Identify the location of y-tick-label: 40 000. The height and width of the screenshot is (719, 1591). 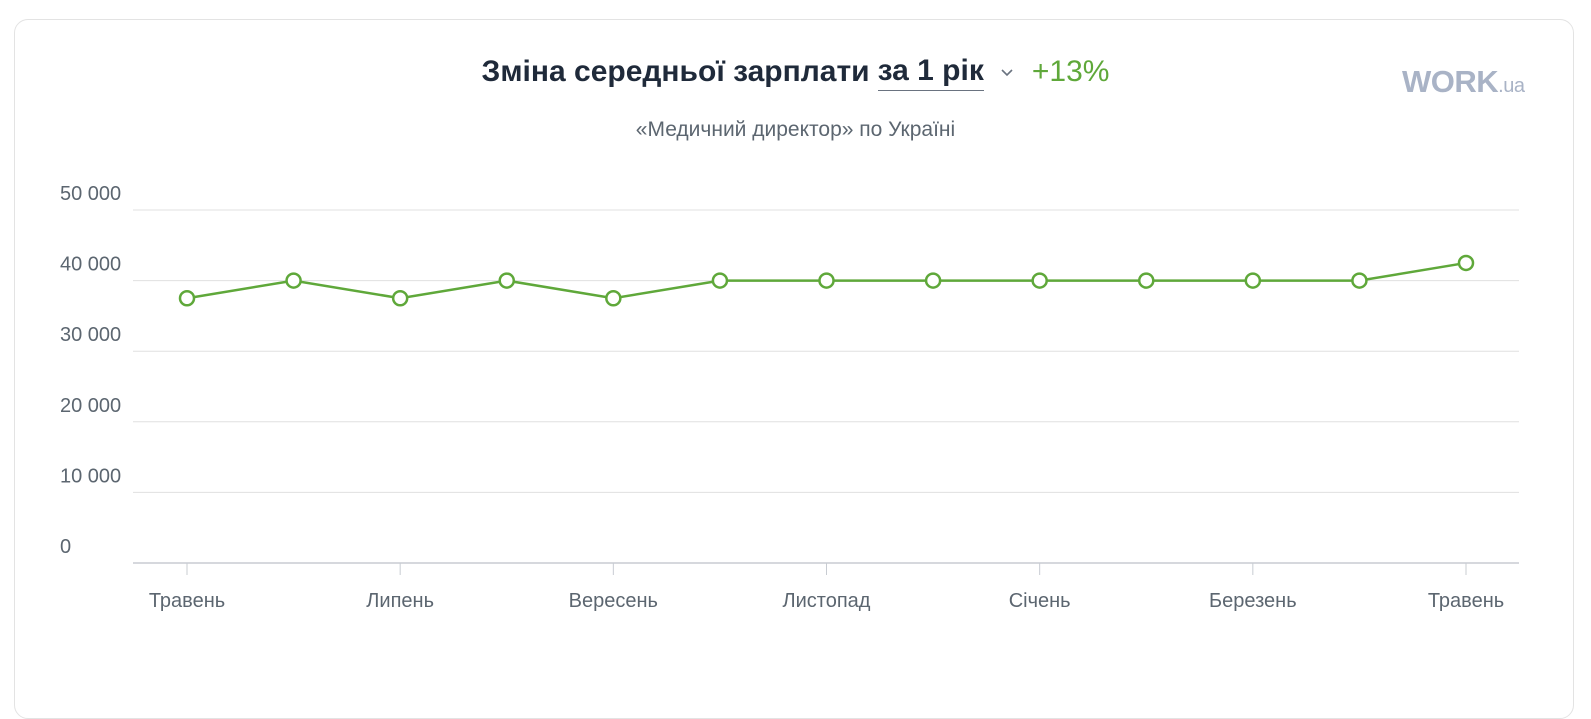
(90, 265).